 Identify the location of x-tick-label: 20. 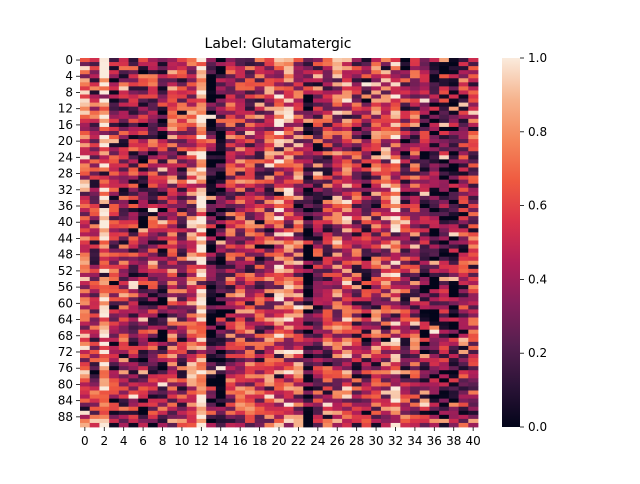
(278, 441).